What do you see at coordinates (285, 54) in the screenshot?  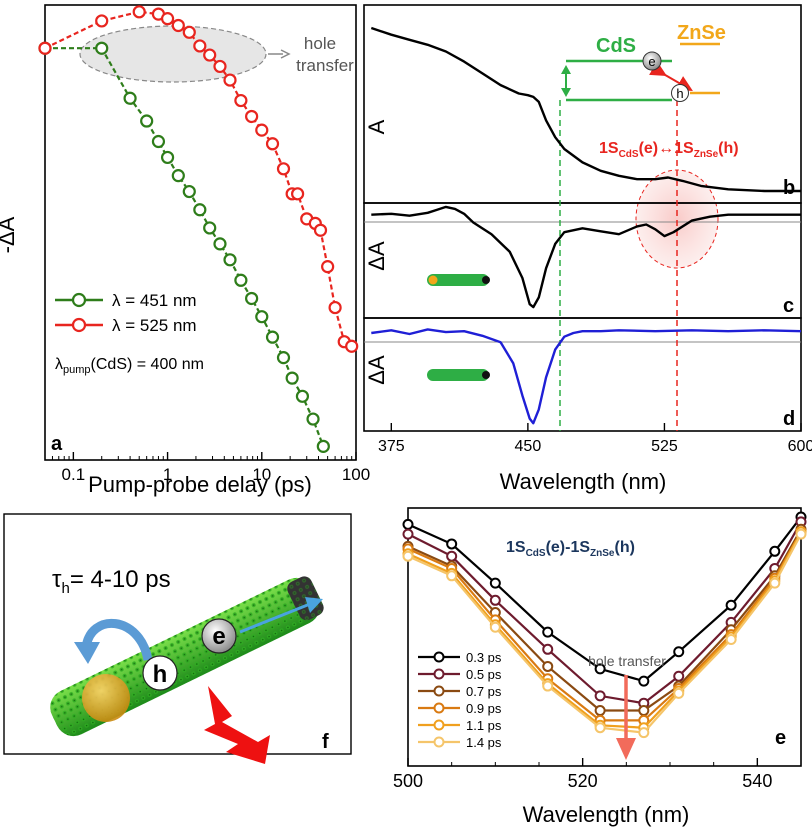 I see `hole-transfer-pointer-head` at bounding box center [285, 54].